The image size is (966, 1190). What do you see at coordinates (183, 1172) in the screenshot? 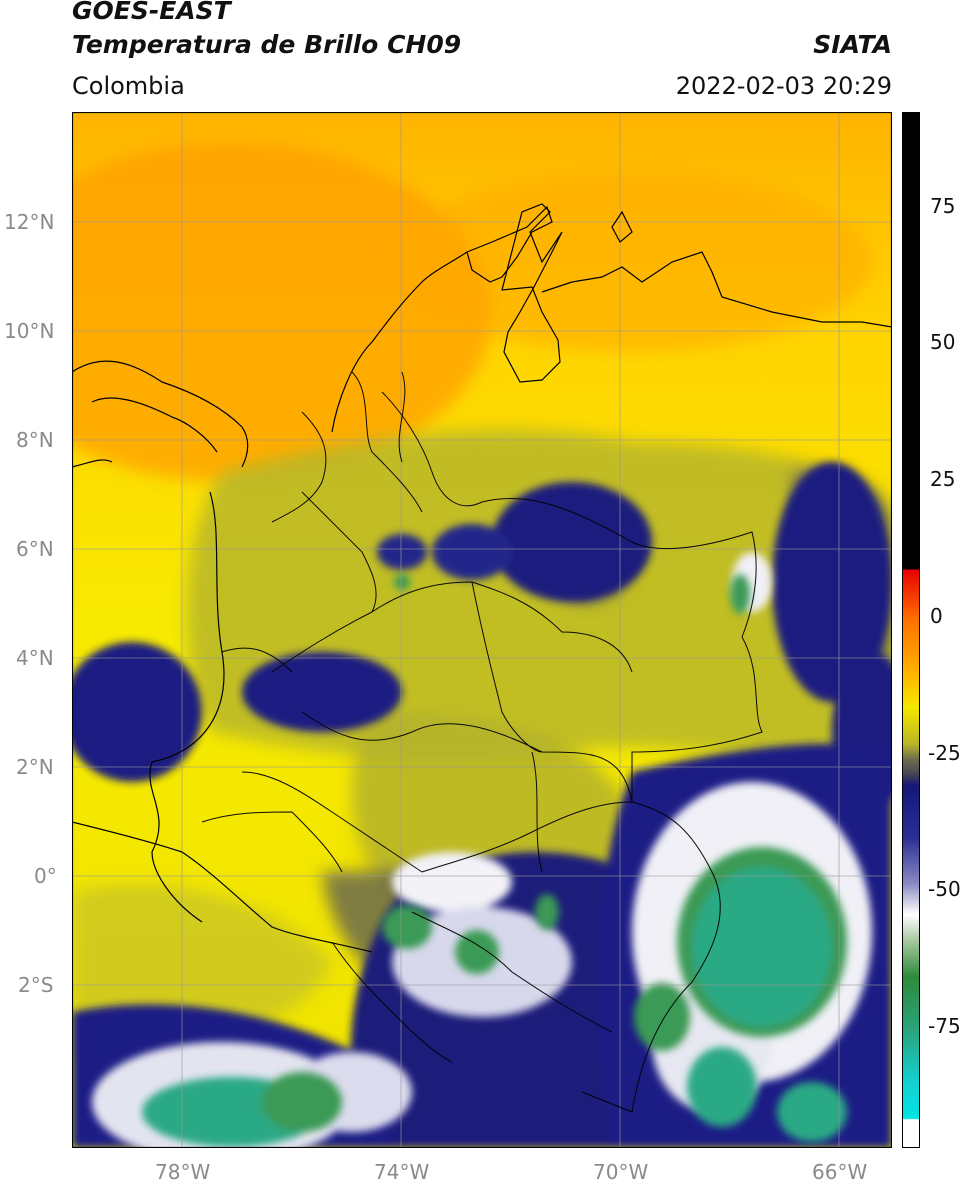
I see `lon-tick-label: 78°W` at bounding box center [183, 1172].